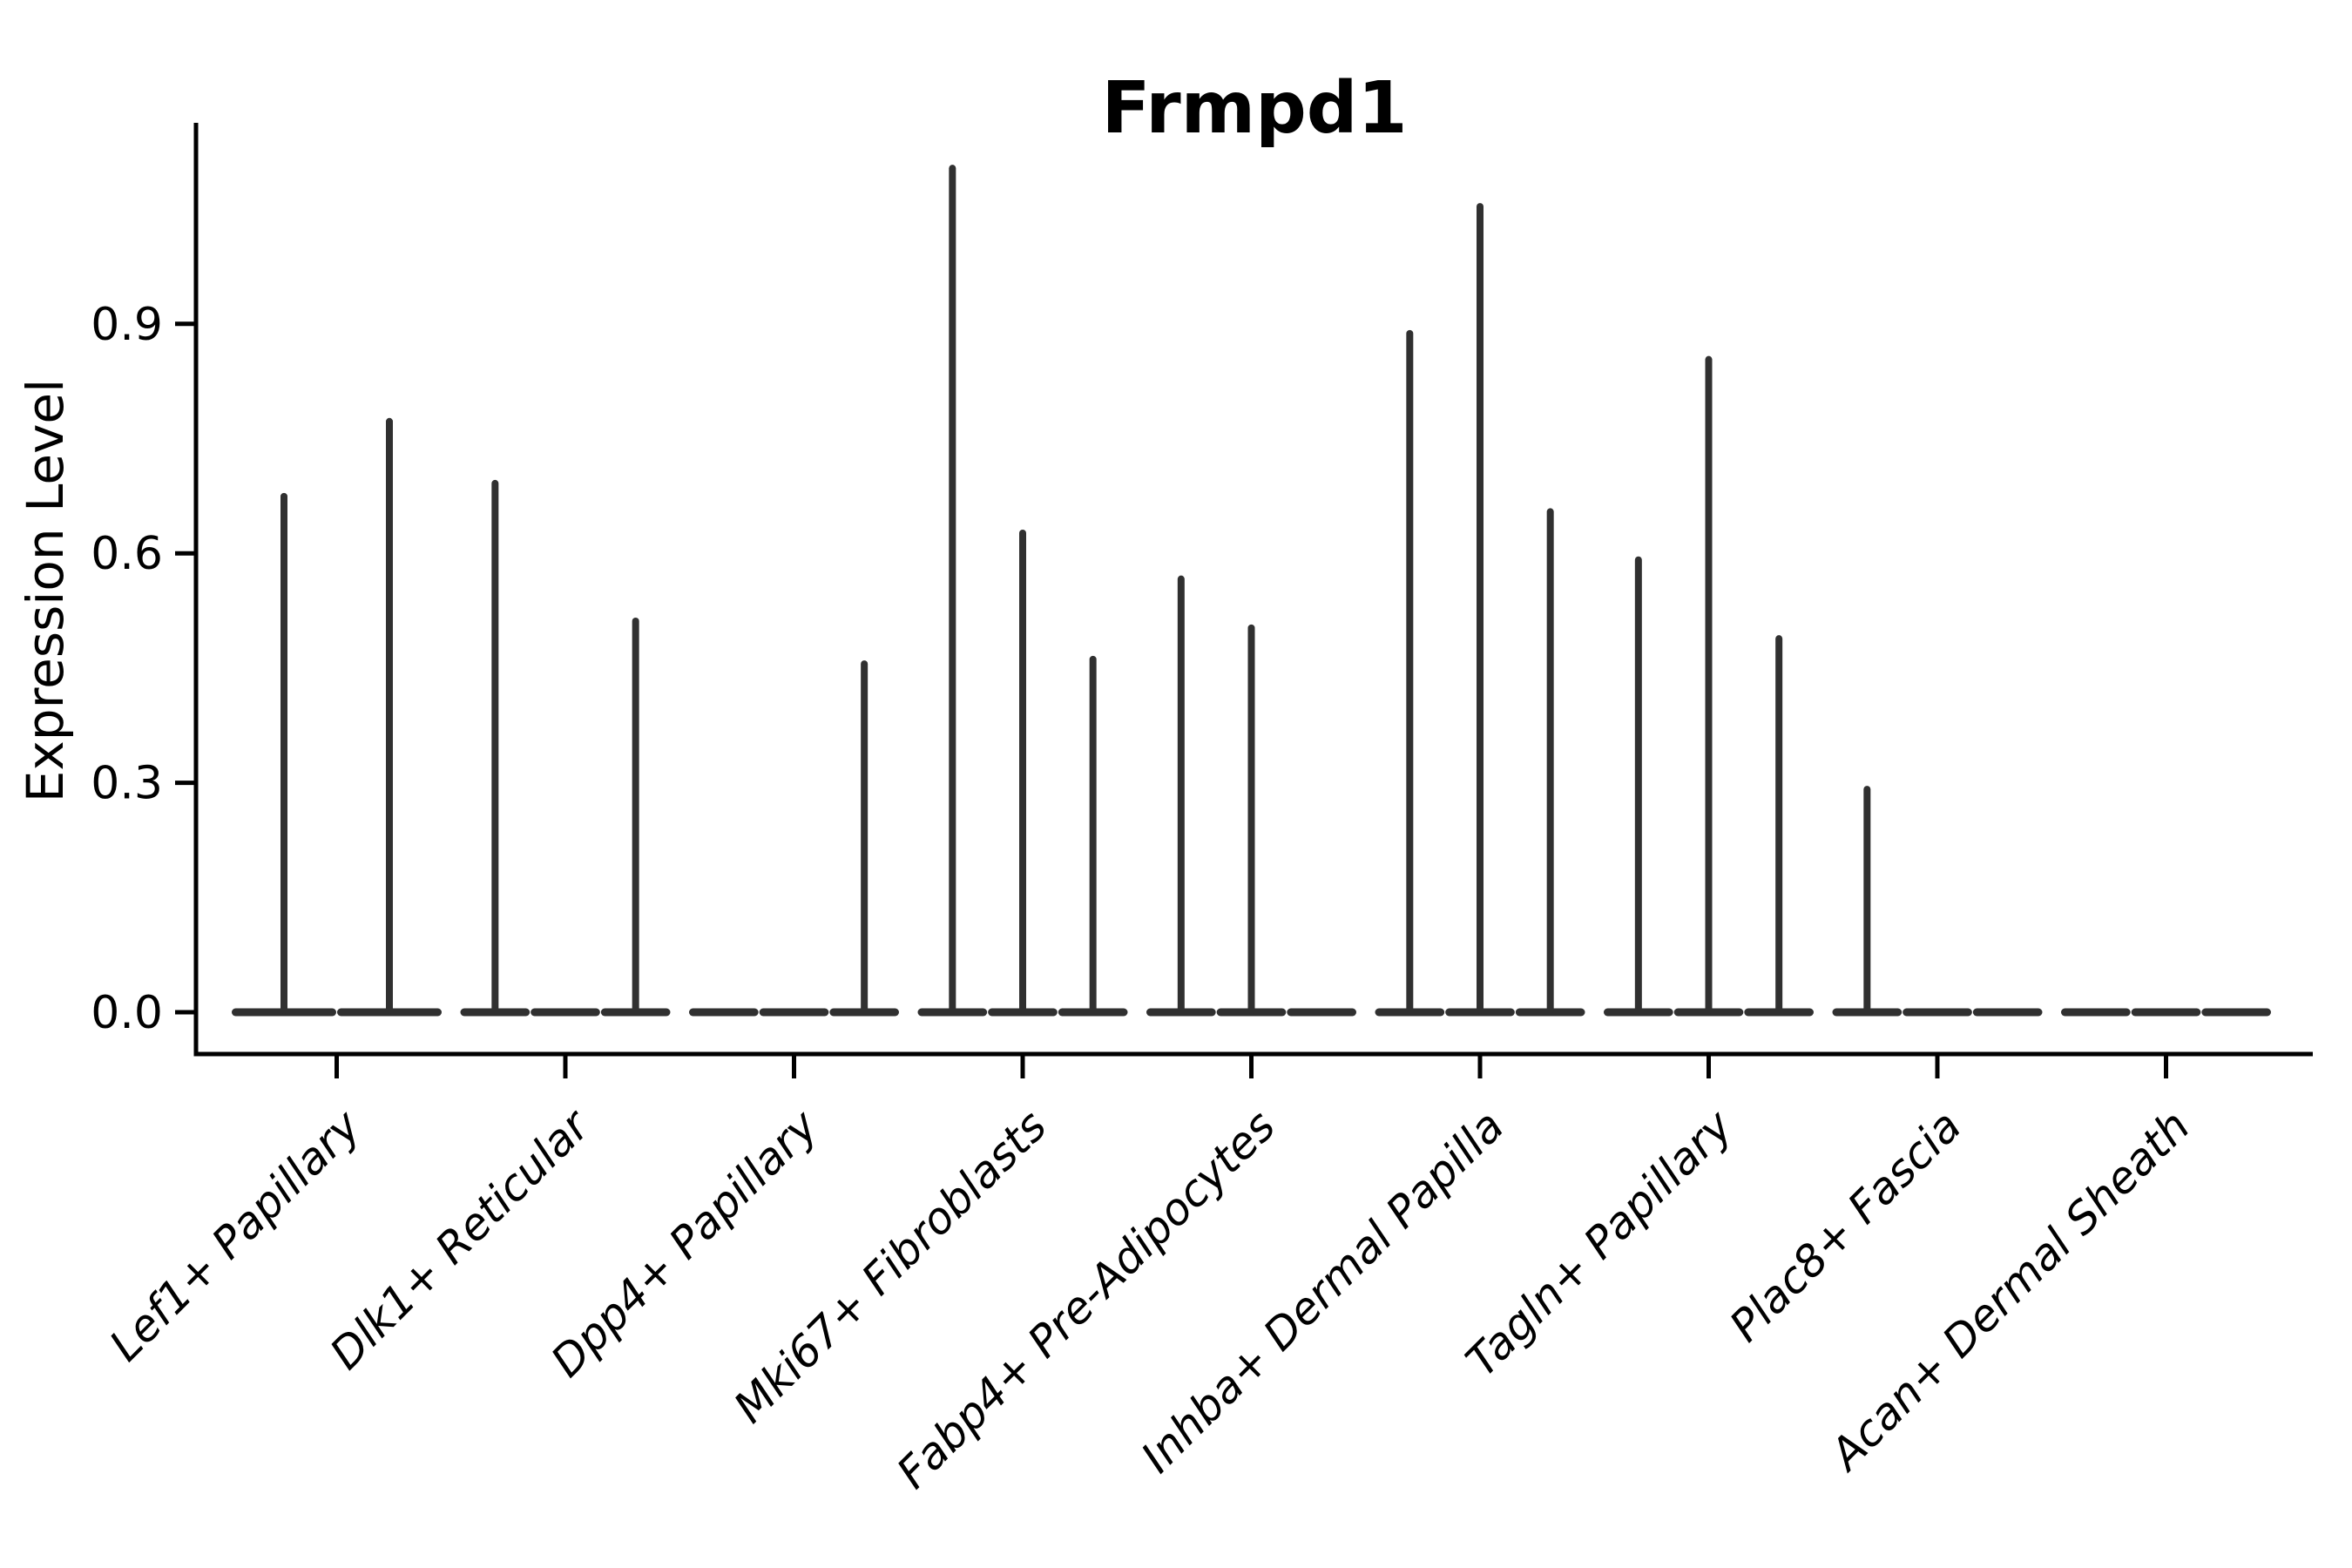  What do you see at coordinates (1254, 109) in the screenshot?
I see `plot-title: Frmpd1` at bounding box center [1254, 109].